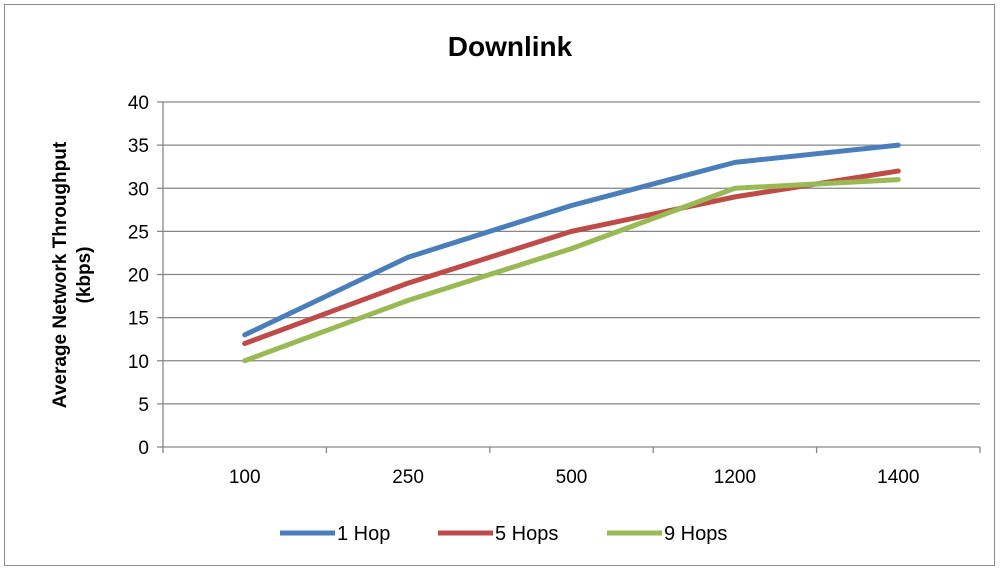 The height and width of the screenshot is (570, 1001). I want to click on y-tick-label: 25, so click(138, 232).